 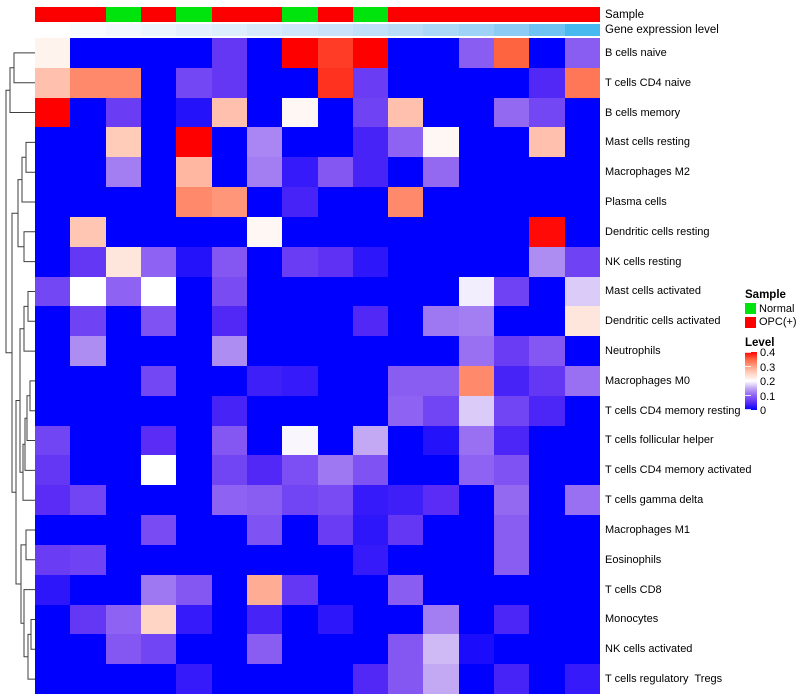 I want to click on row-label: Mast cells resting, so click(x=647, y=142).